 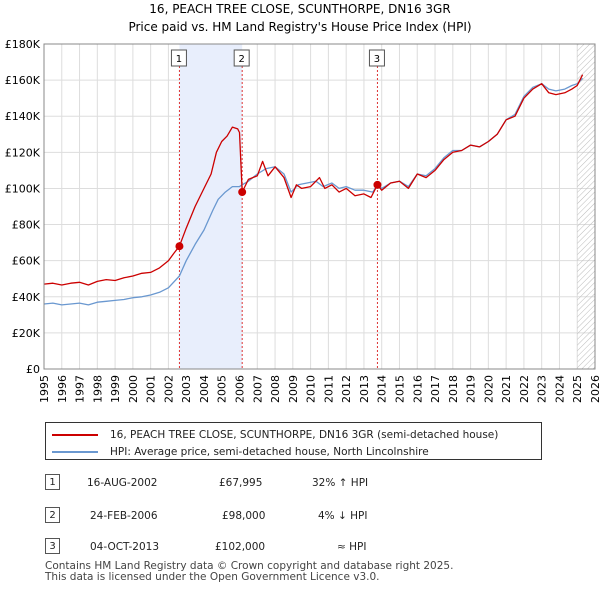 I want to click on sale-marker-label: 3, so click(x=377, y=59).